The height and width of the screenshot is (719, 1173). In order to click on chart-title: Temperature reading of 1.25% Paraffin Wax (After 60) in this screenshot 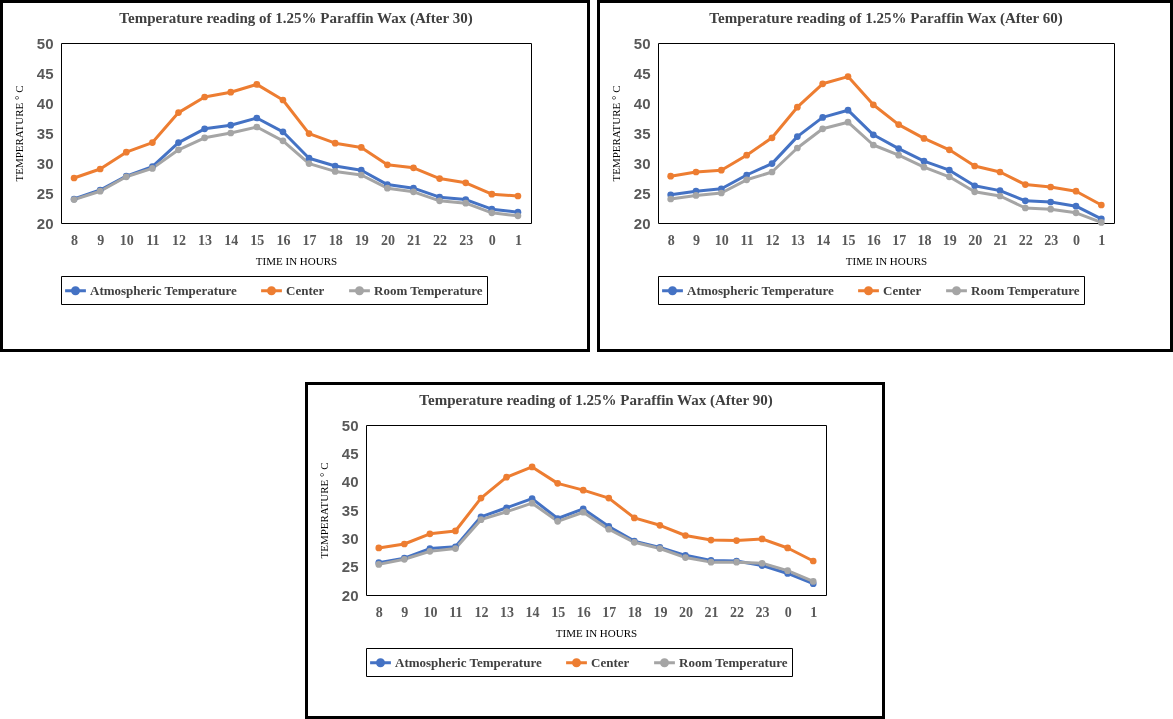, I will do `click(886, 18)`.